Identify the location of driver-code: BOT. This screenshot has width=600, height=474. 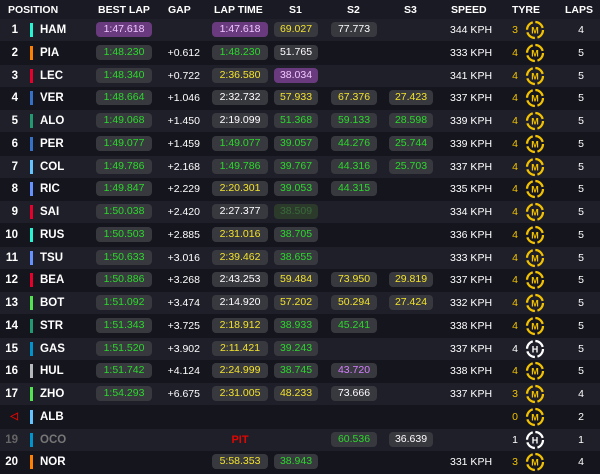
(52, 303).